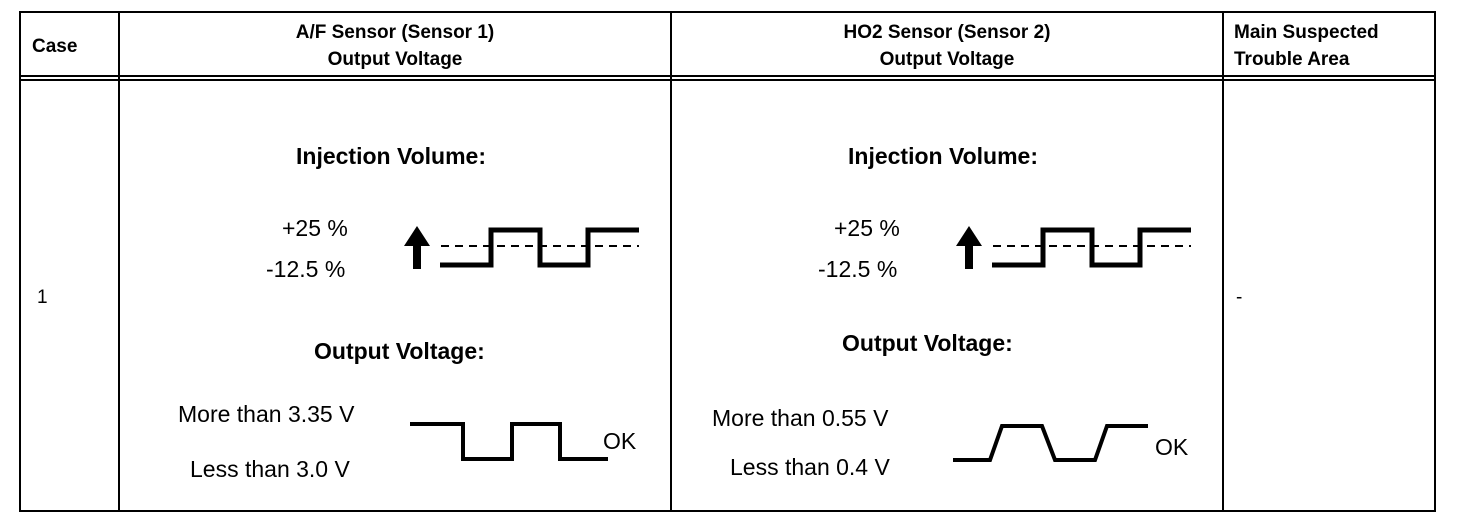 This screenshot has width=1472, height=532. What do you see at coordinates (395, 46) in the screenshot?
I see `header-af-sensor: A/F Sensor (Sensor 1) Output Voltage` at bounding box center [395, 46].